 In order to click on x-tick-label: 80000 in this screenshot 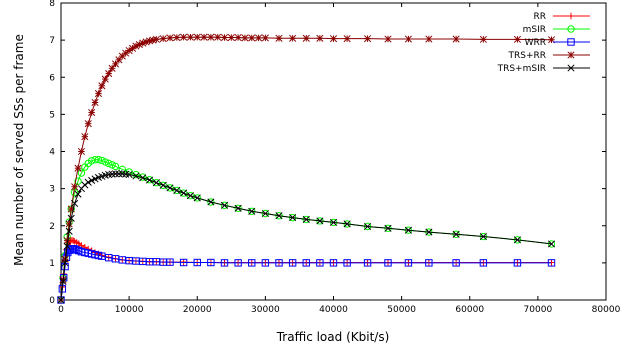, I will do `click(606, 310)`.